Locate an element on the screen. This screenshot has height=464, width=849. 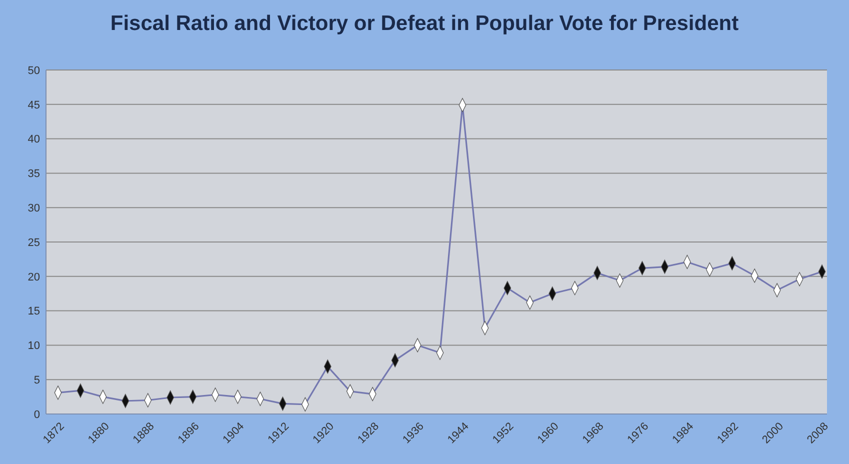
y-tick-label: 10 is located at coordinates (34, 346).